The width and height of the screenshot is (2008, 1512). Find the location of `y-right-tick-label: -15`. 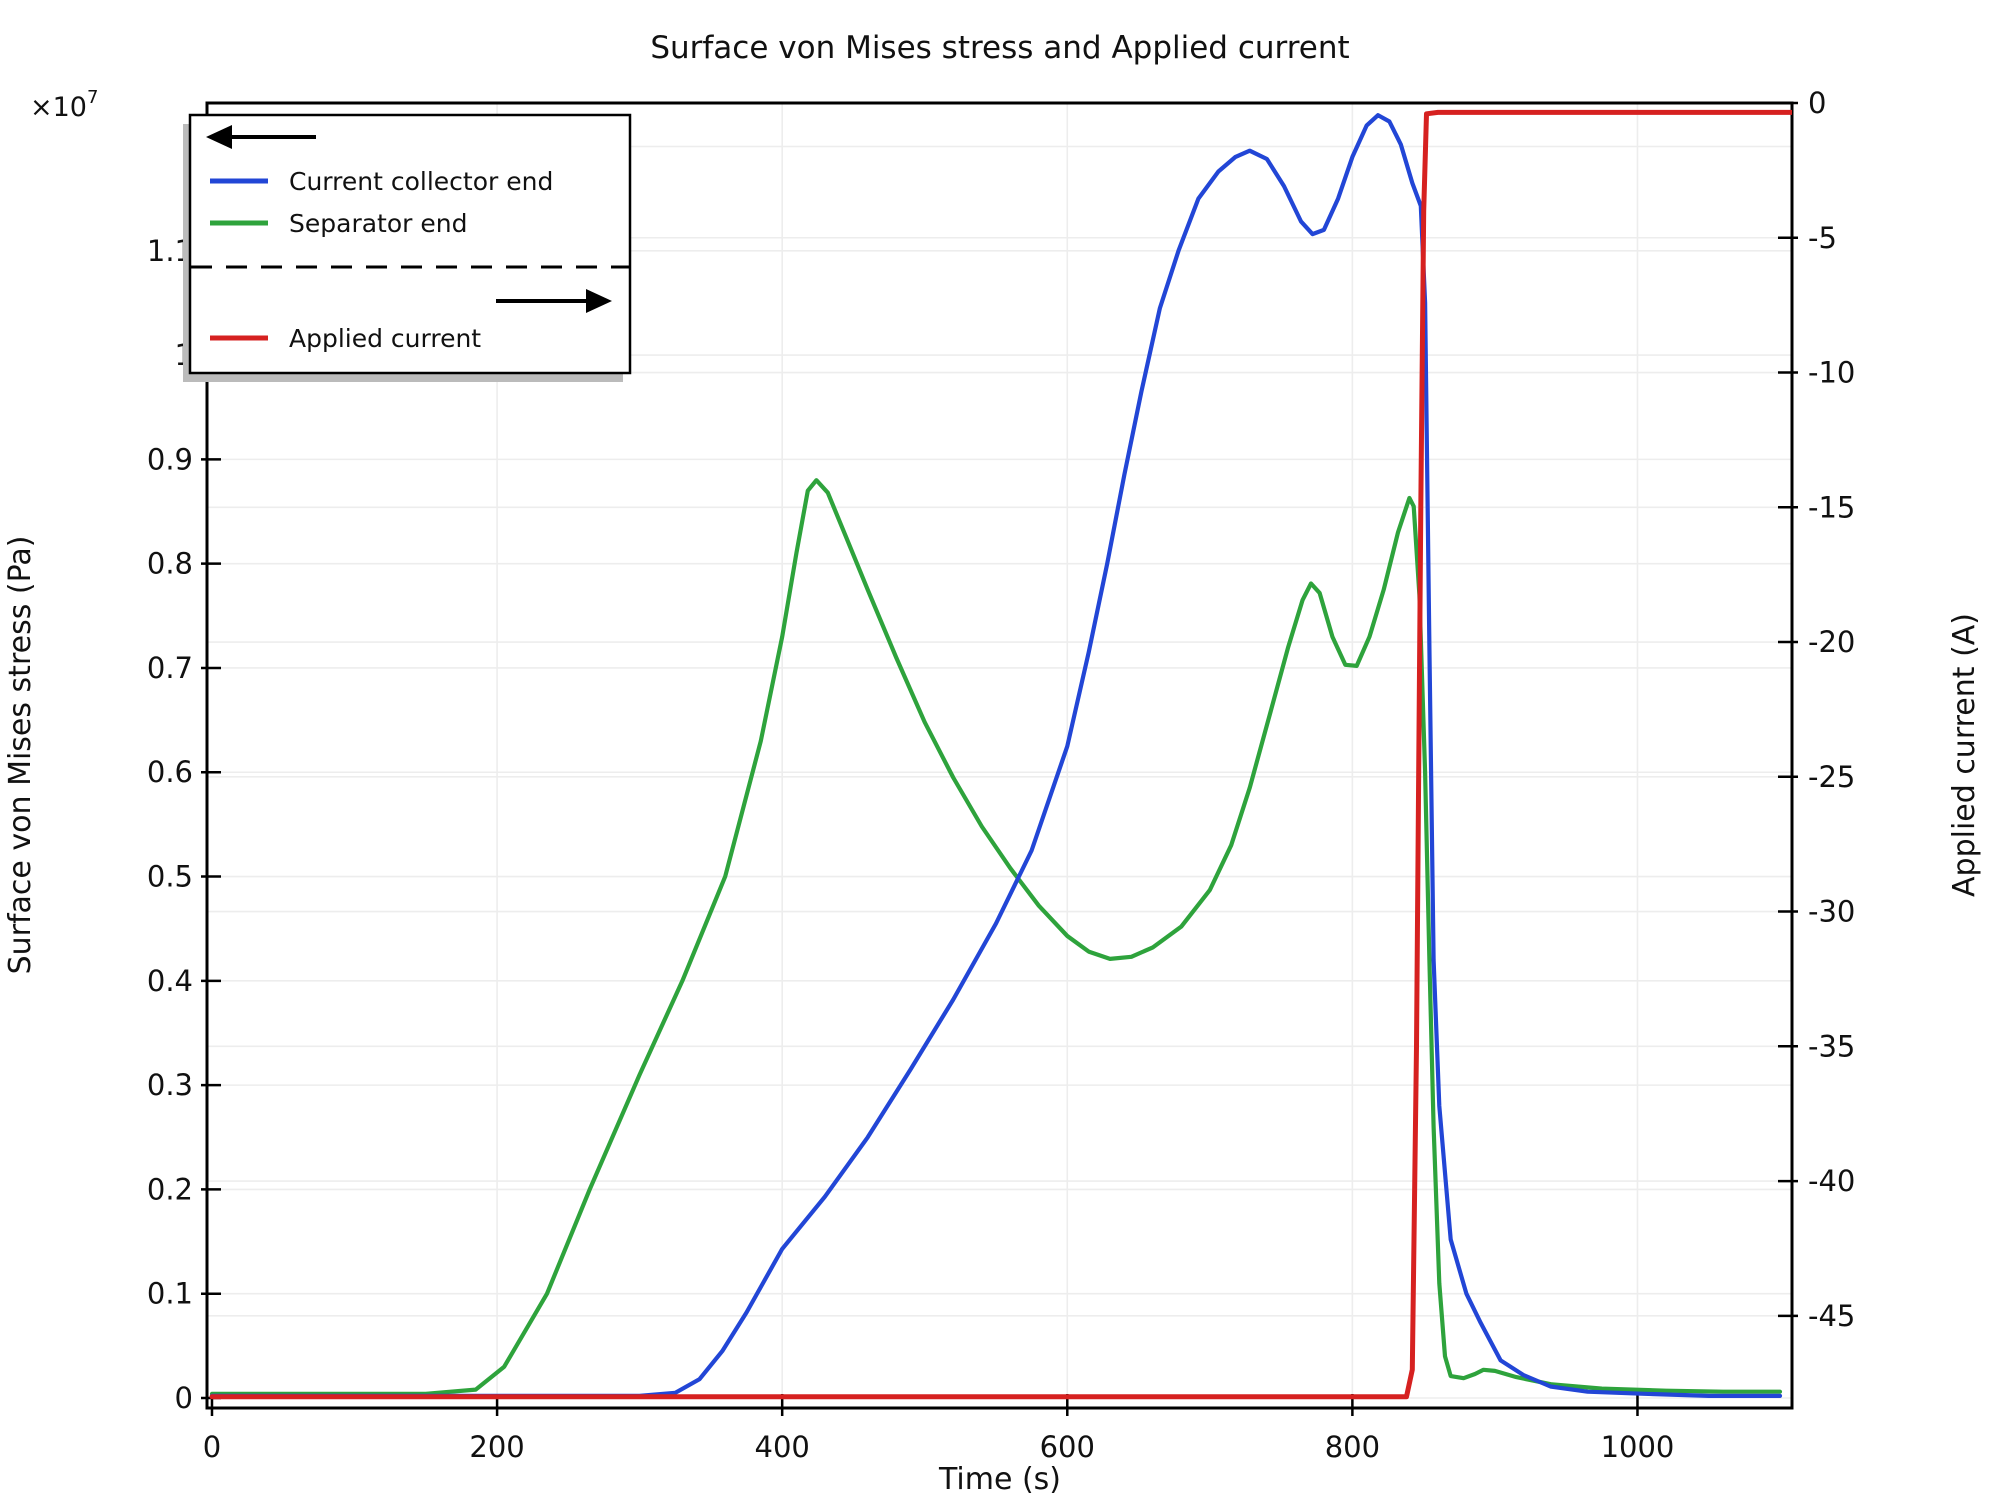

y-right-tick-label: -15 is located at coordinates (1831, 507).